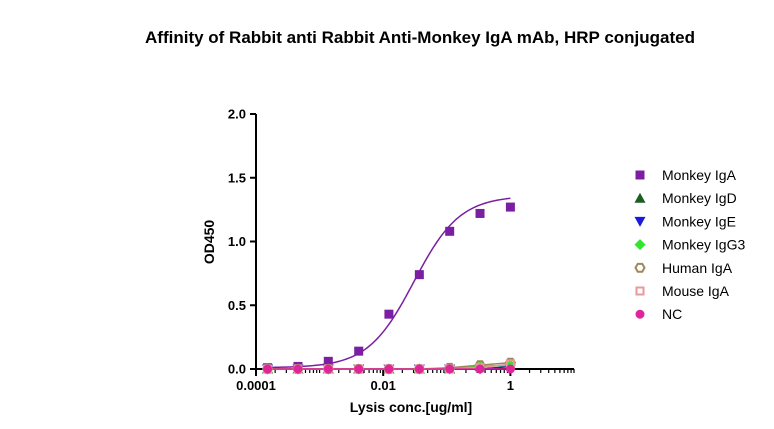 The image size is (774, 429). I want to click on y-tick-label: 0.5, so click(237, 305).